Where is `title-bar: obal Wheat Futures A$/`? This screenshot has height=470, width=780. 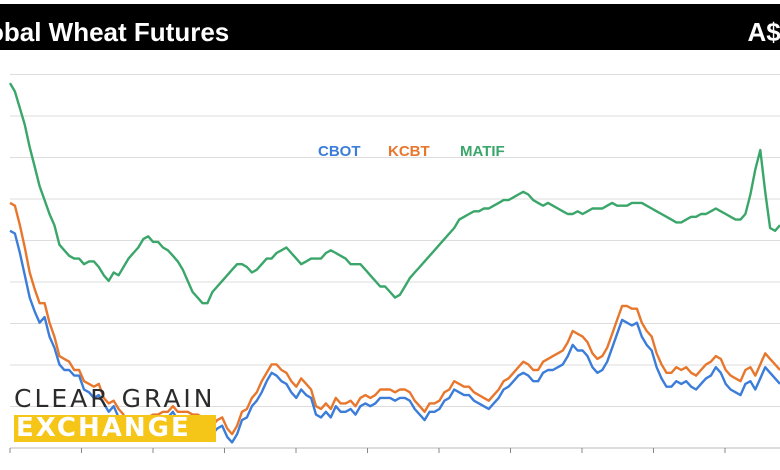
title-bar: obal Wheat Futures A$/ is located at coordinates (390, 27).